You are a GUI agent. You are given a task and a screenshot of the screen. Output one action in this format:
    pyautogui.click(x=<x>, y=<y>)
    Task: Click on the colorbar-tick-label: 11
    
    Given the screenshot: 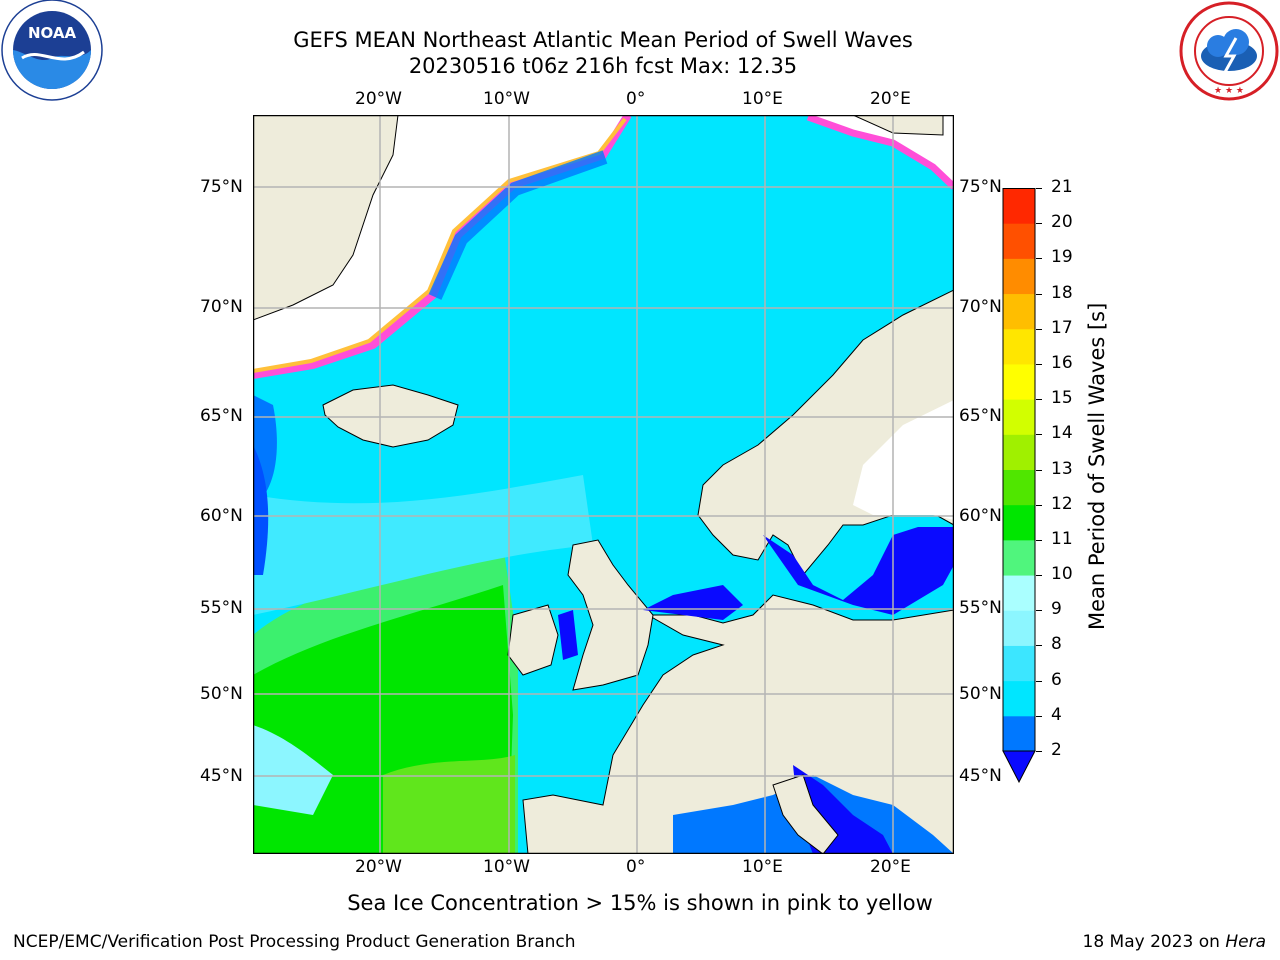 What is the action you would take?
    pyautogui.click(x=1062, y=538)
    